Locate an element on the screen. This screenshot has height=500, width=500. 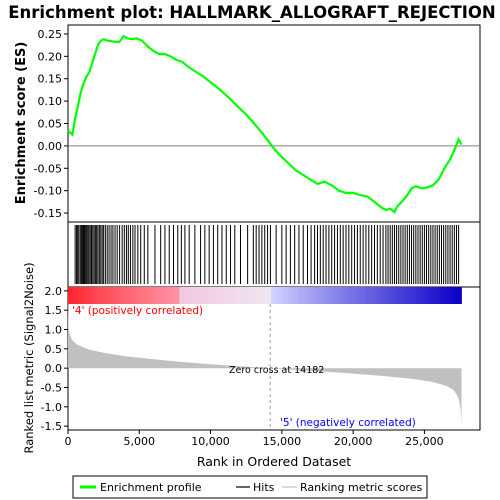
es-y-tick-label: 0.25 is located at coordinates (50, 34).